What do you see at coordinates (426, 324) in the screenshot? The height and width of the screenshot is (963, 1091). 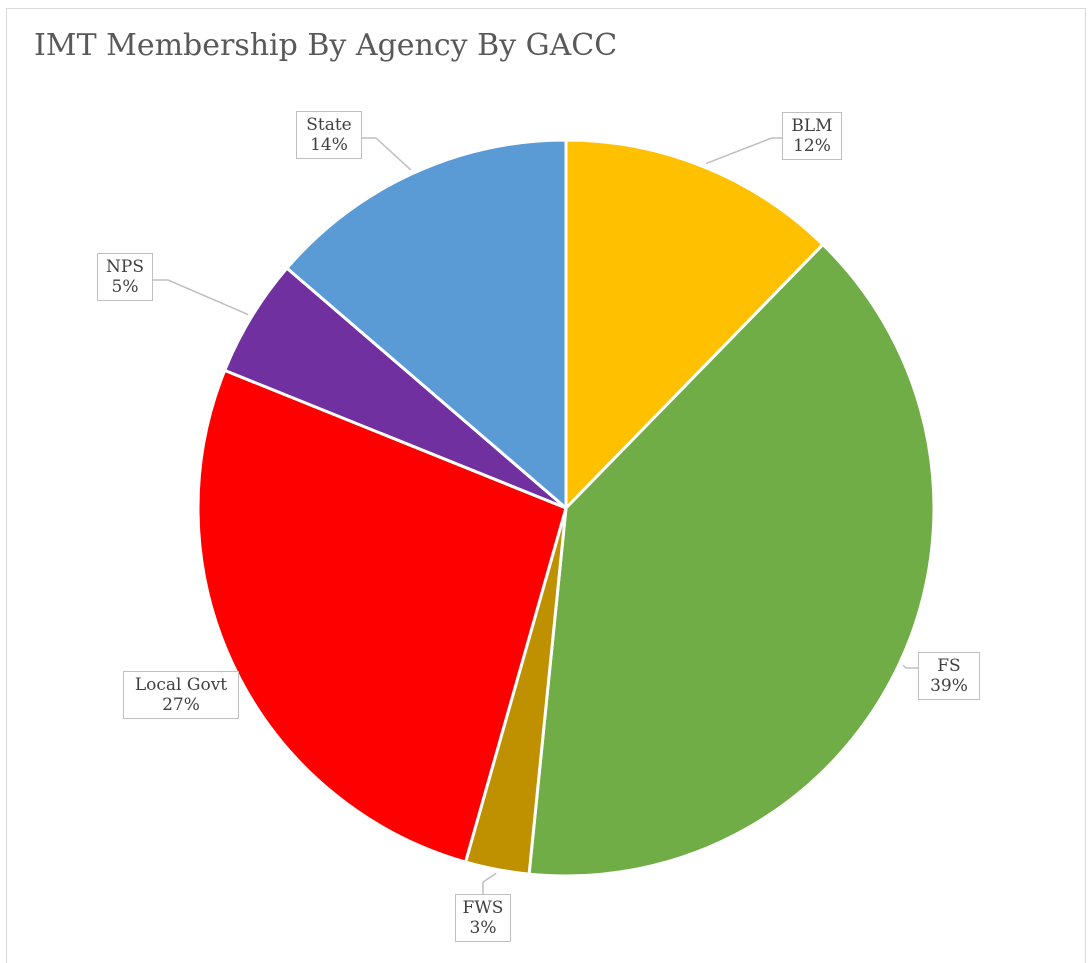 I see `pie-slice-state` at bounding box center [426, 324].